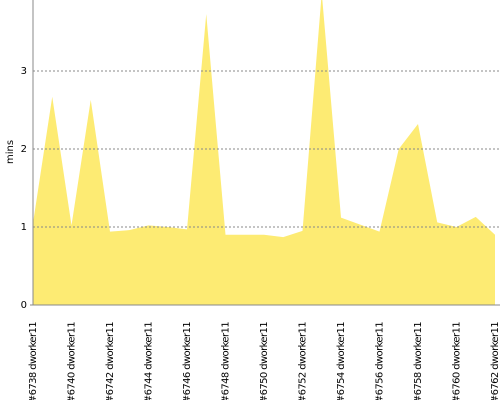  I want to click on y-tick-label: 2, so click(24, 149).